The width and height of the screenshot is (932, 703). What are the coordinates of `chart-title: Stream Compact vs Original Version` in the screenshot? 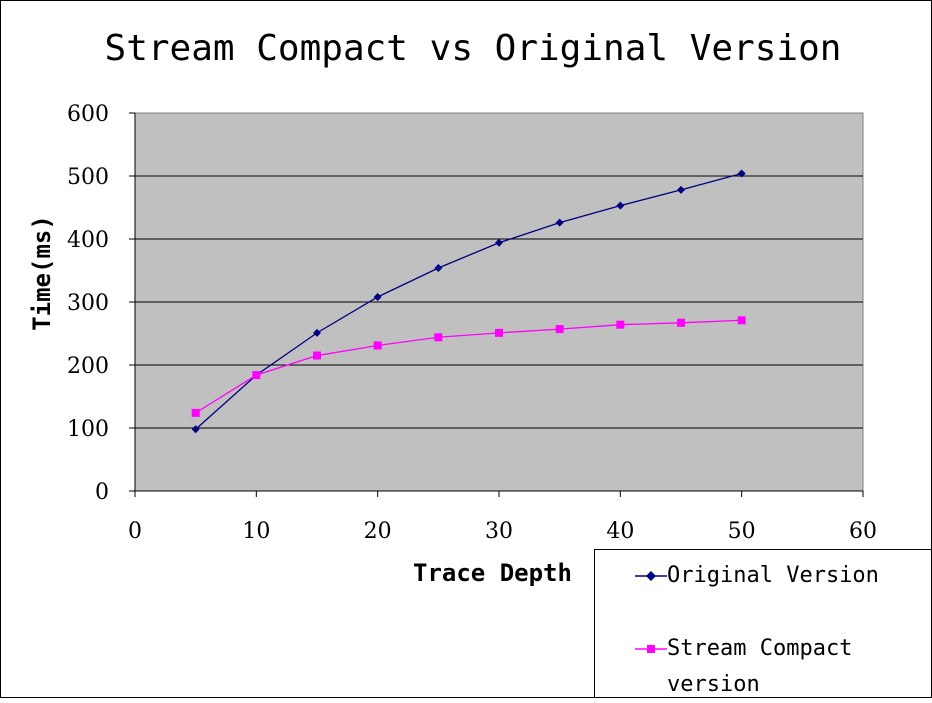 It's located at (473, 48).